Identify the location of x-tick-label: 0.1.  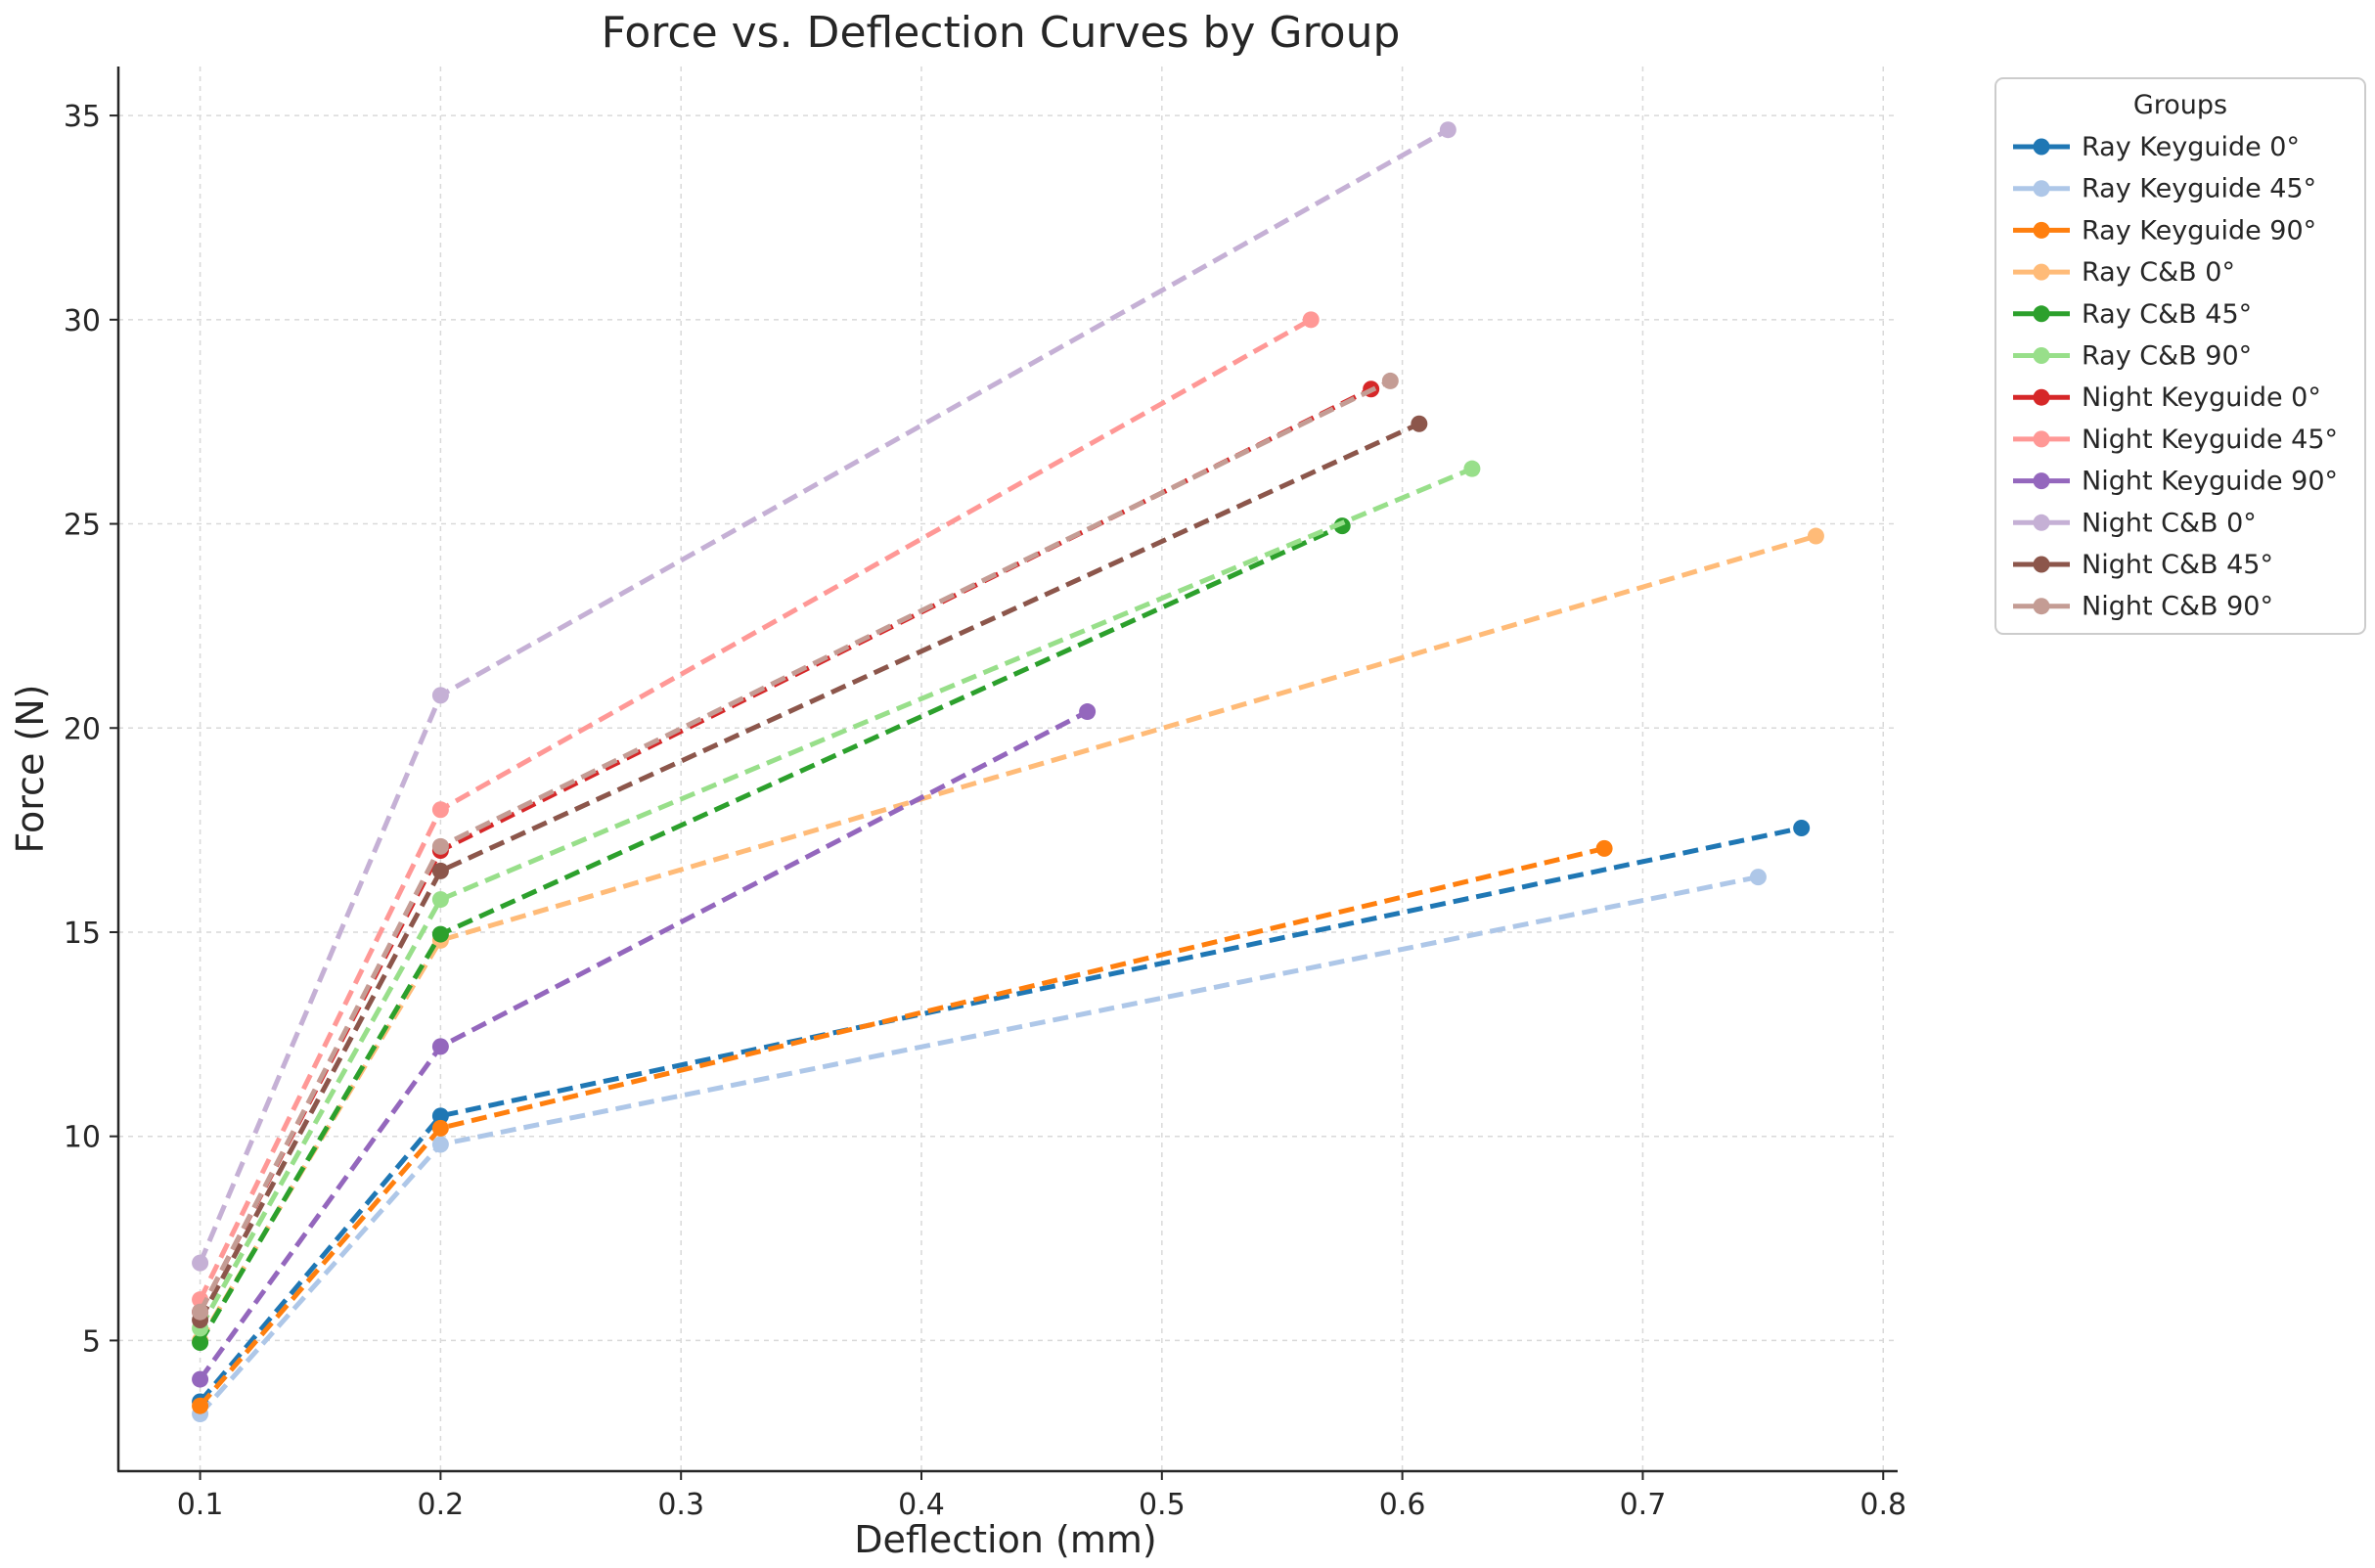
(201, 1505).